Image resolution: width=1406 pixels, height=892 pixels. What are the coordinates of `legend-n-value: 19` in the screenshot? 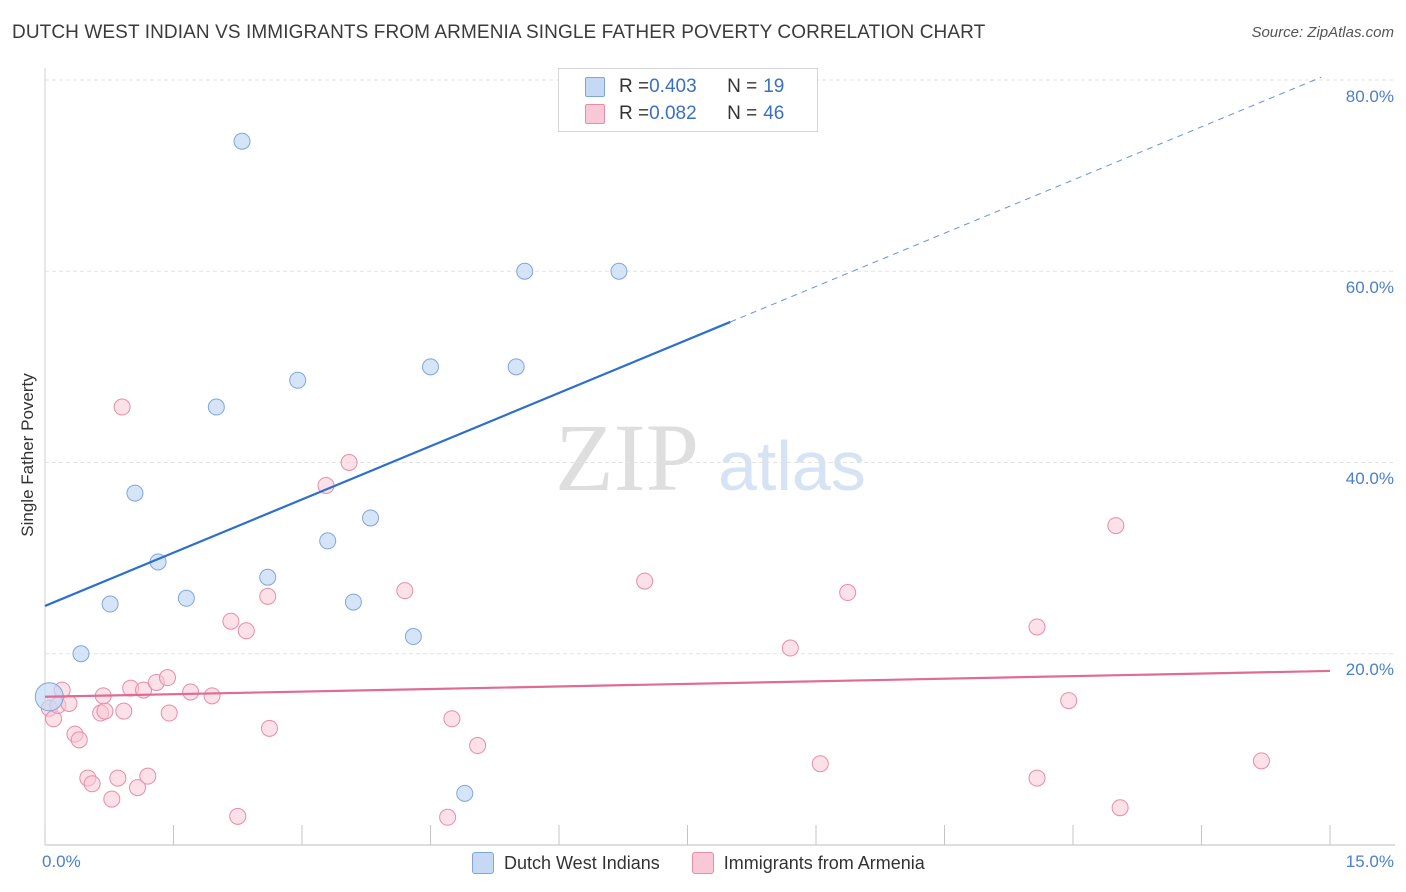 It's located at (774, 86).